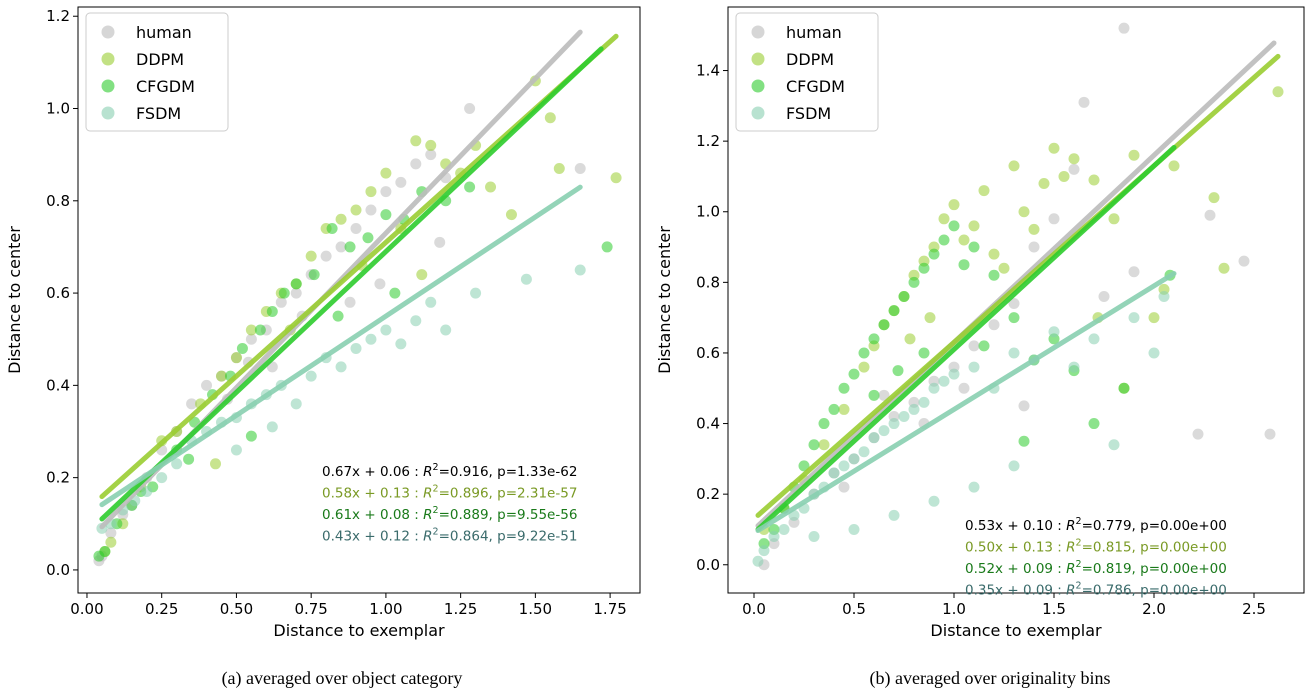 The image size is (1310, 699). I want to click on y-tick-label: 1.0, so click(708, 212).